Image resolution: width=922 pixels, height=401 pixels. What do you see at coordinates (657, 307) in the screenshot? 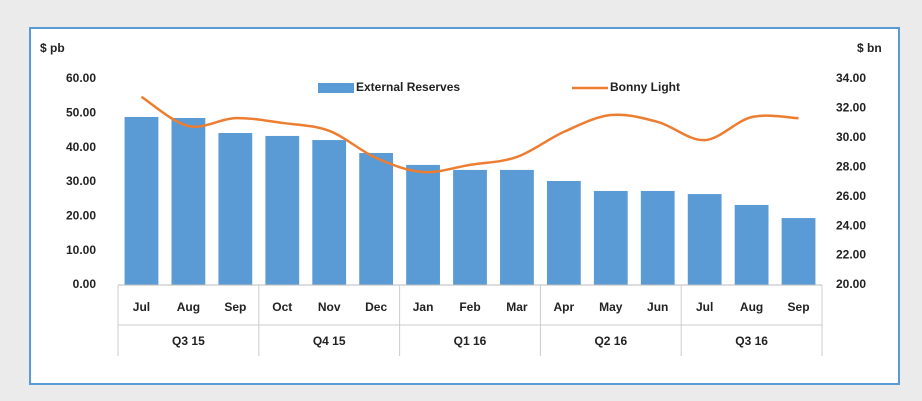
I see `x-tick-label: Jun` at bounding box center [657, 307].